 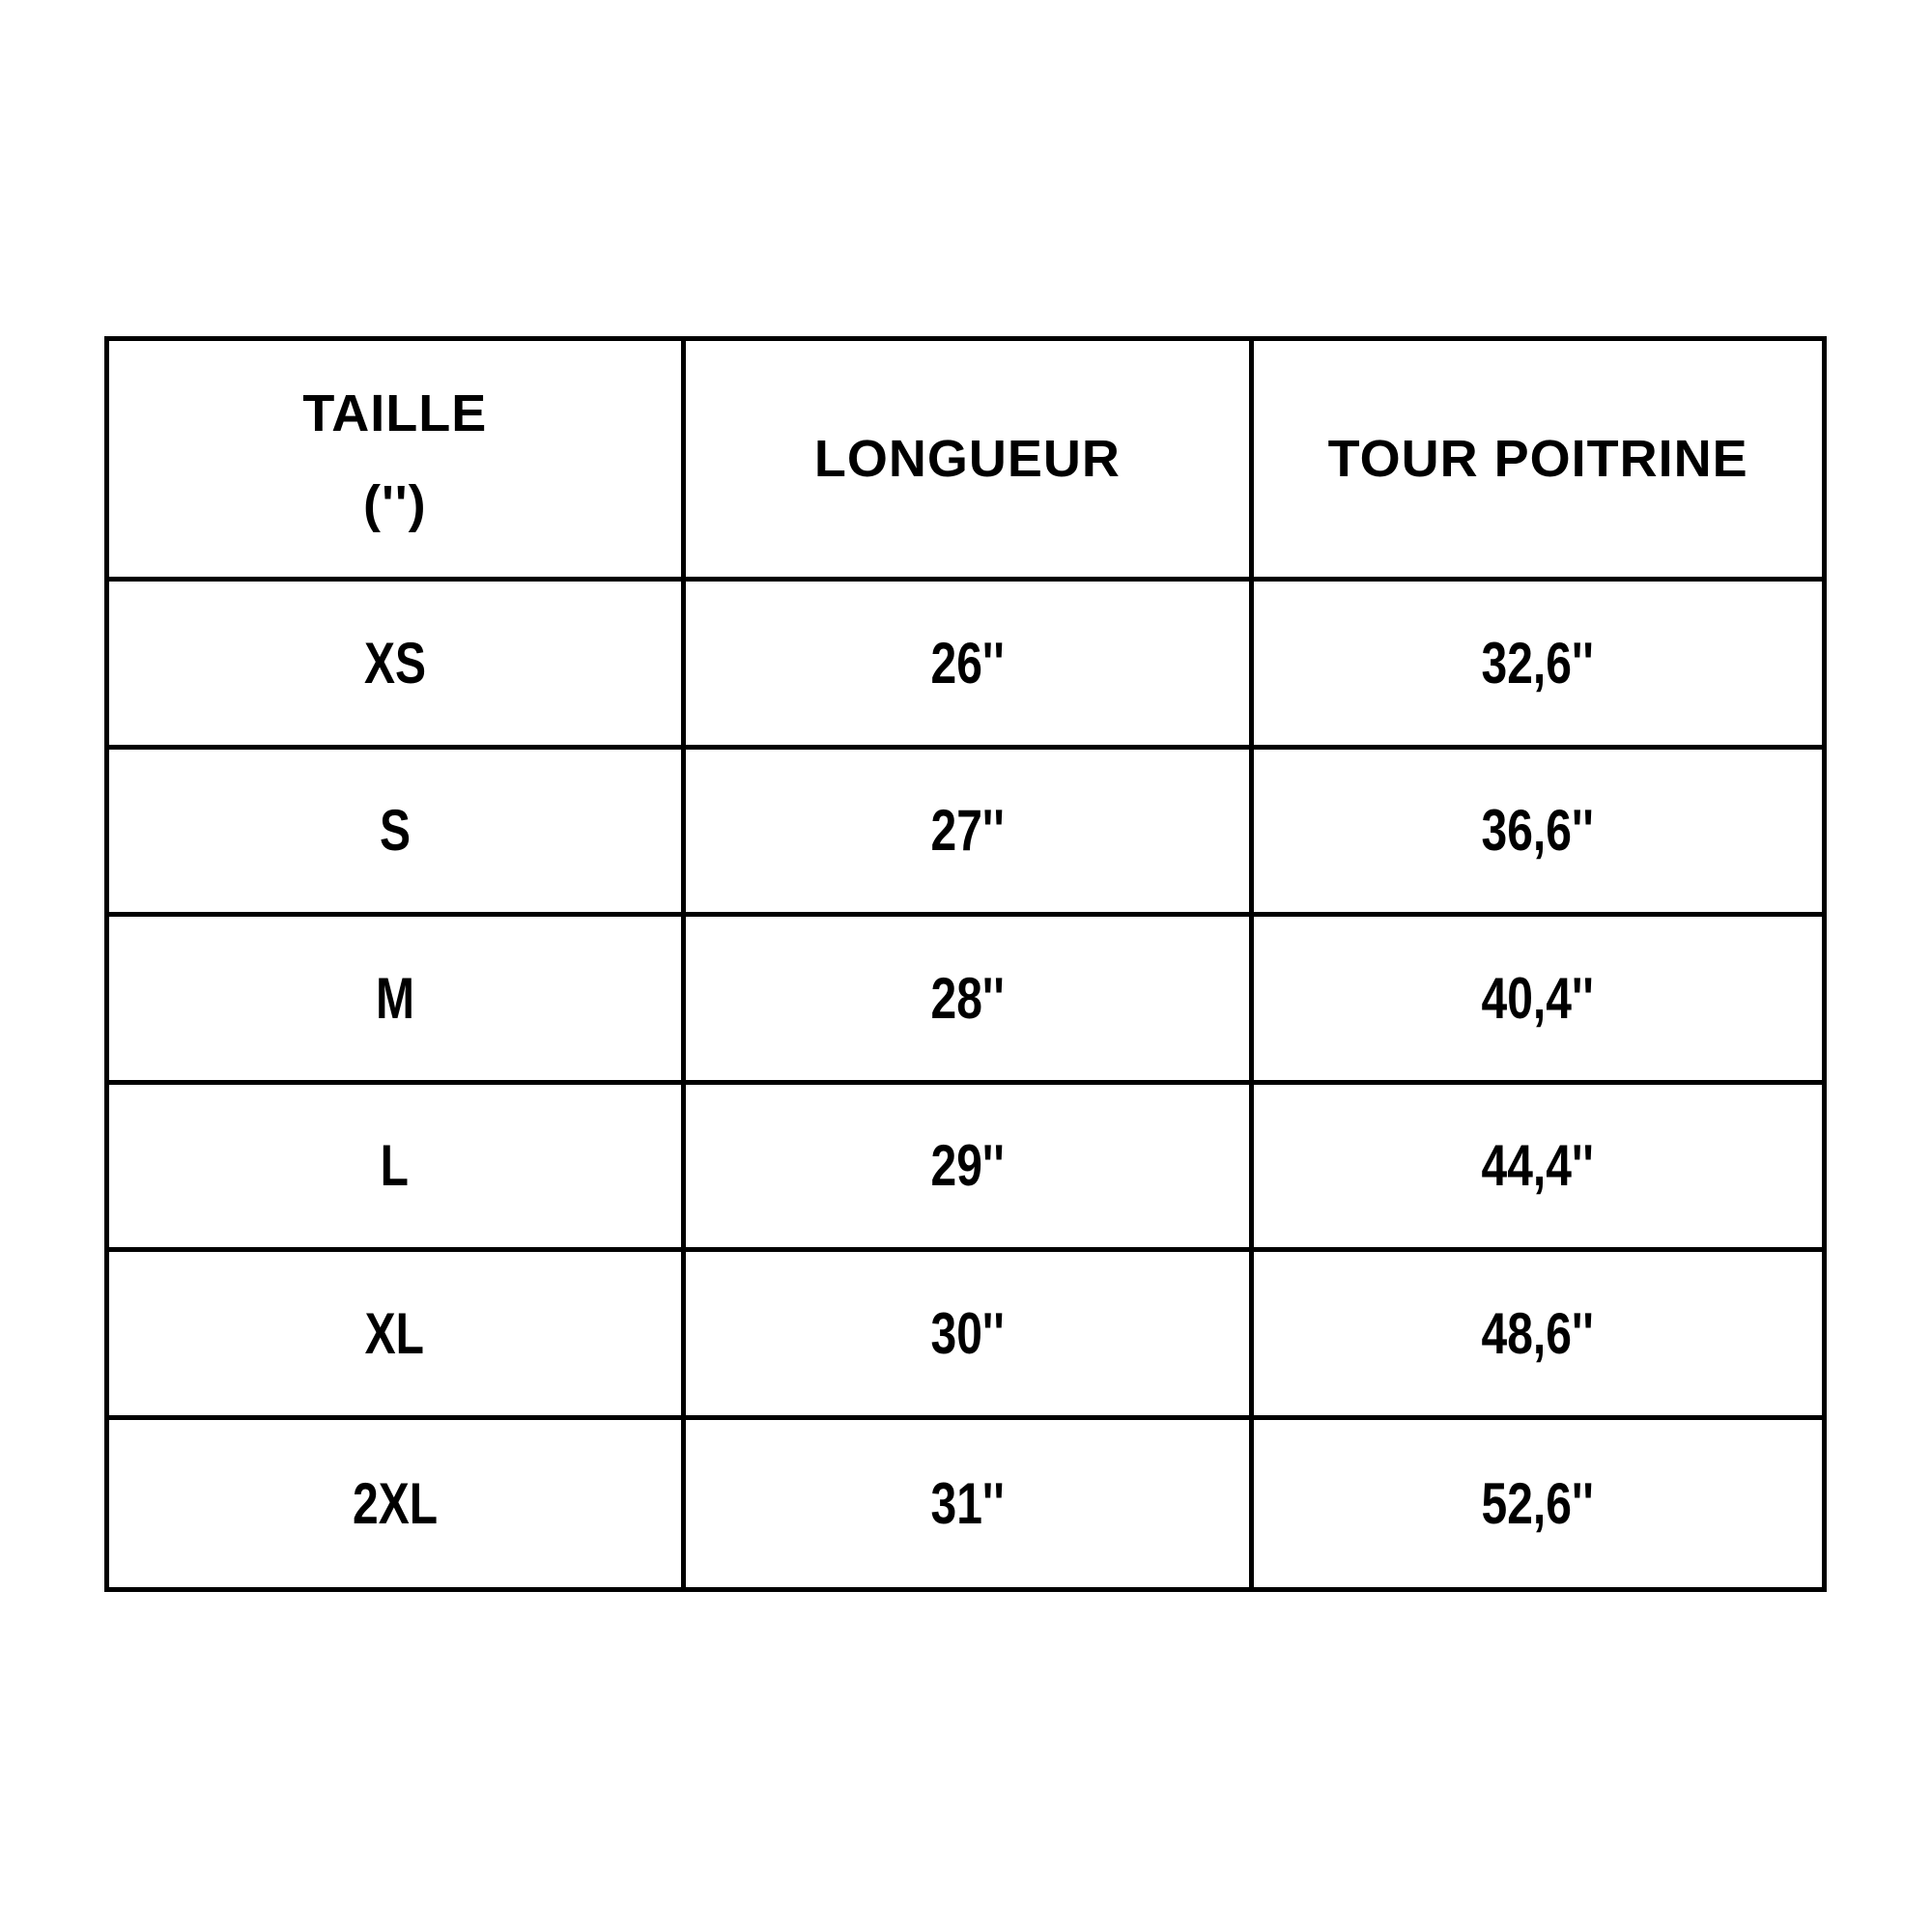 I want to click on table-row-l-tour-poitrine: 44,4'', so click(x=1538, y=1168).